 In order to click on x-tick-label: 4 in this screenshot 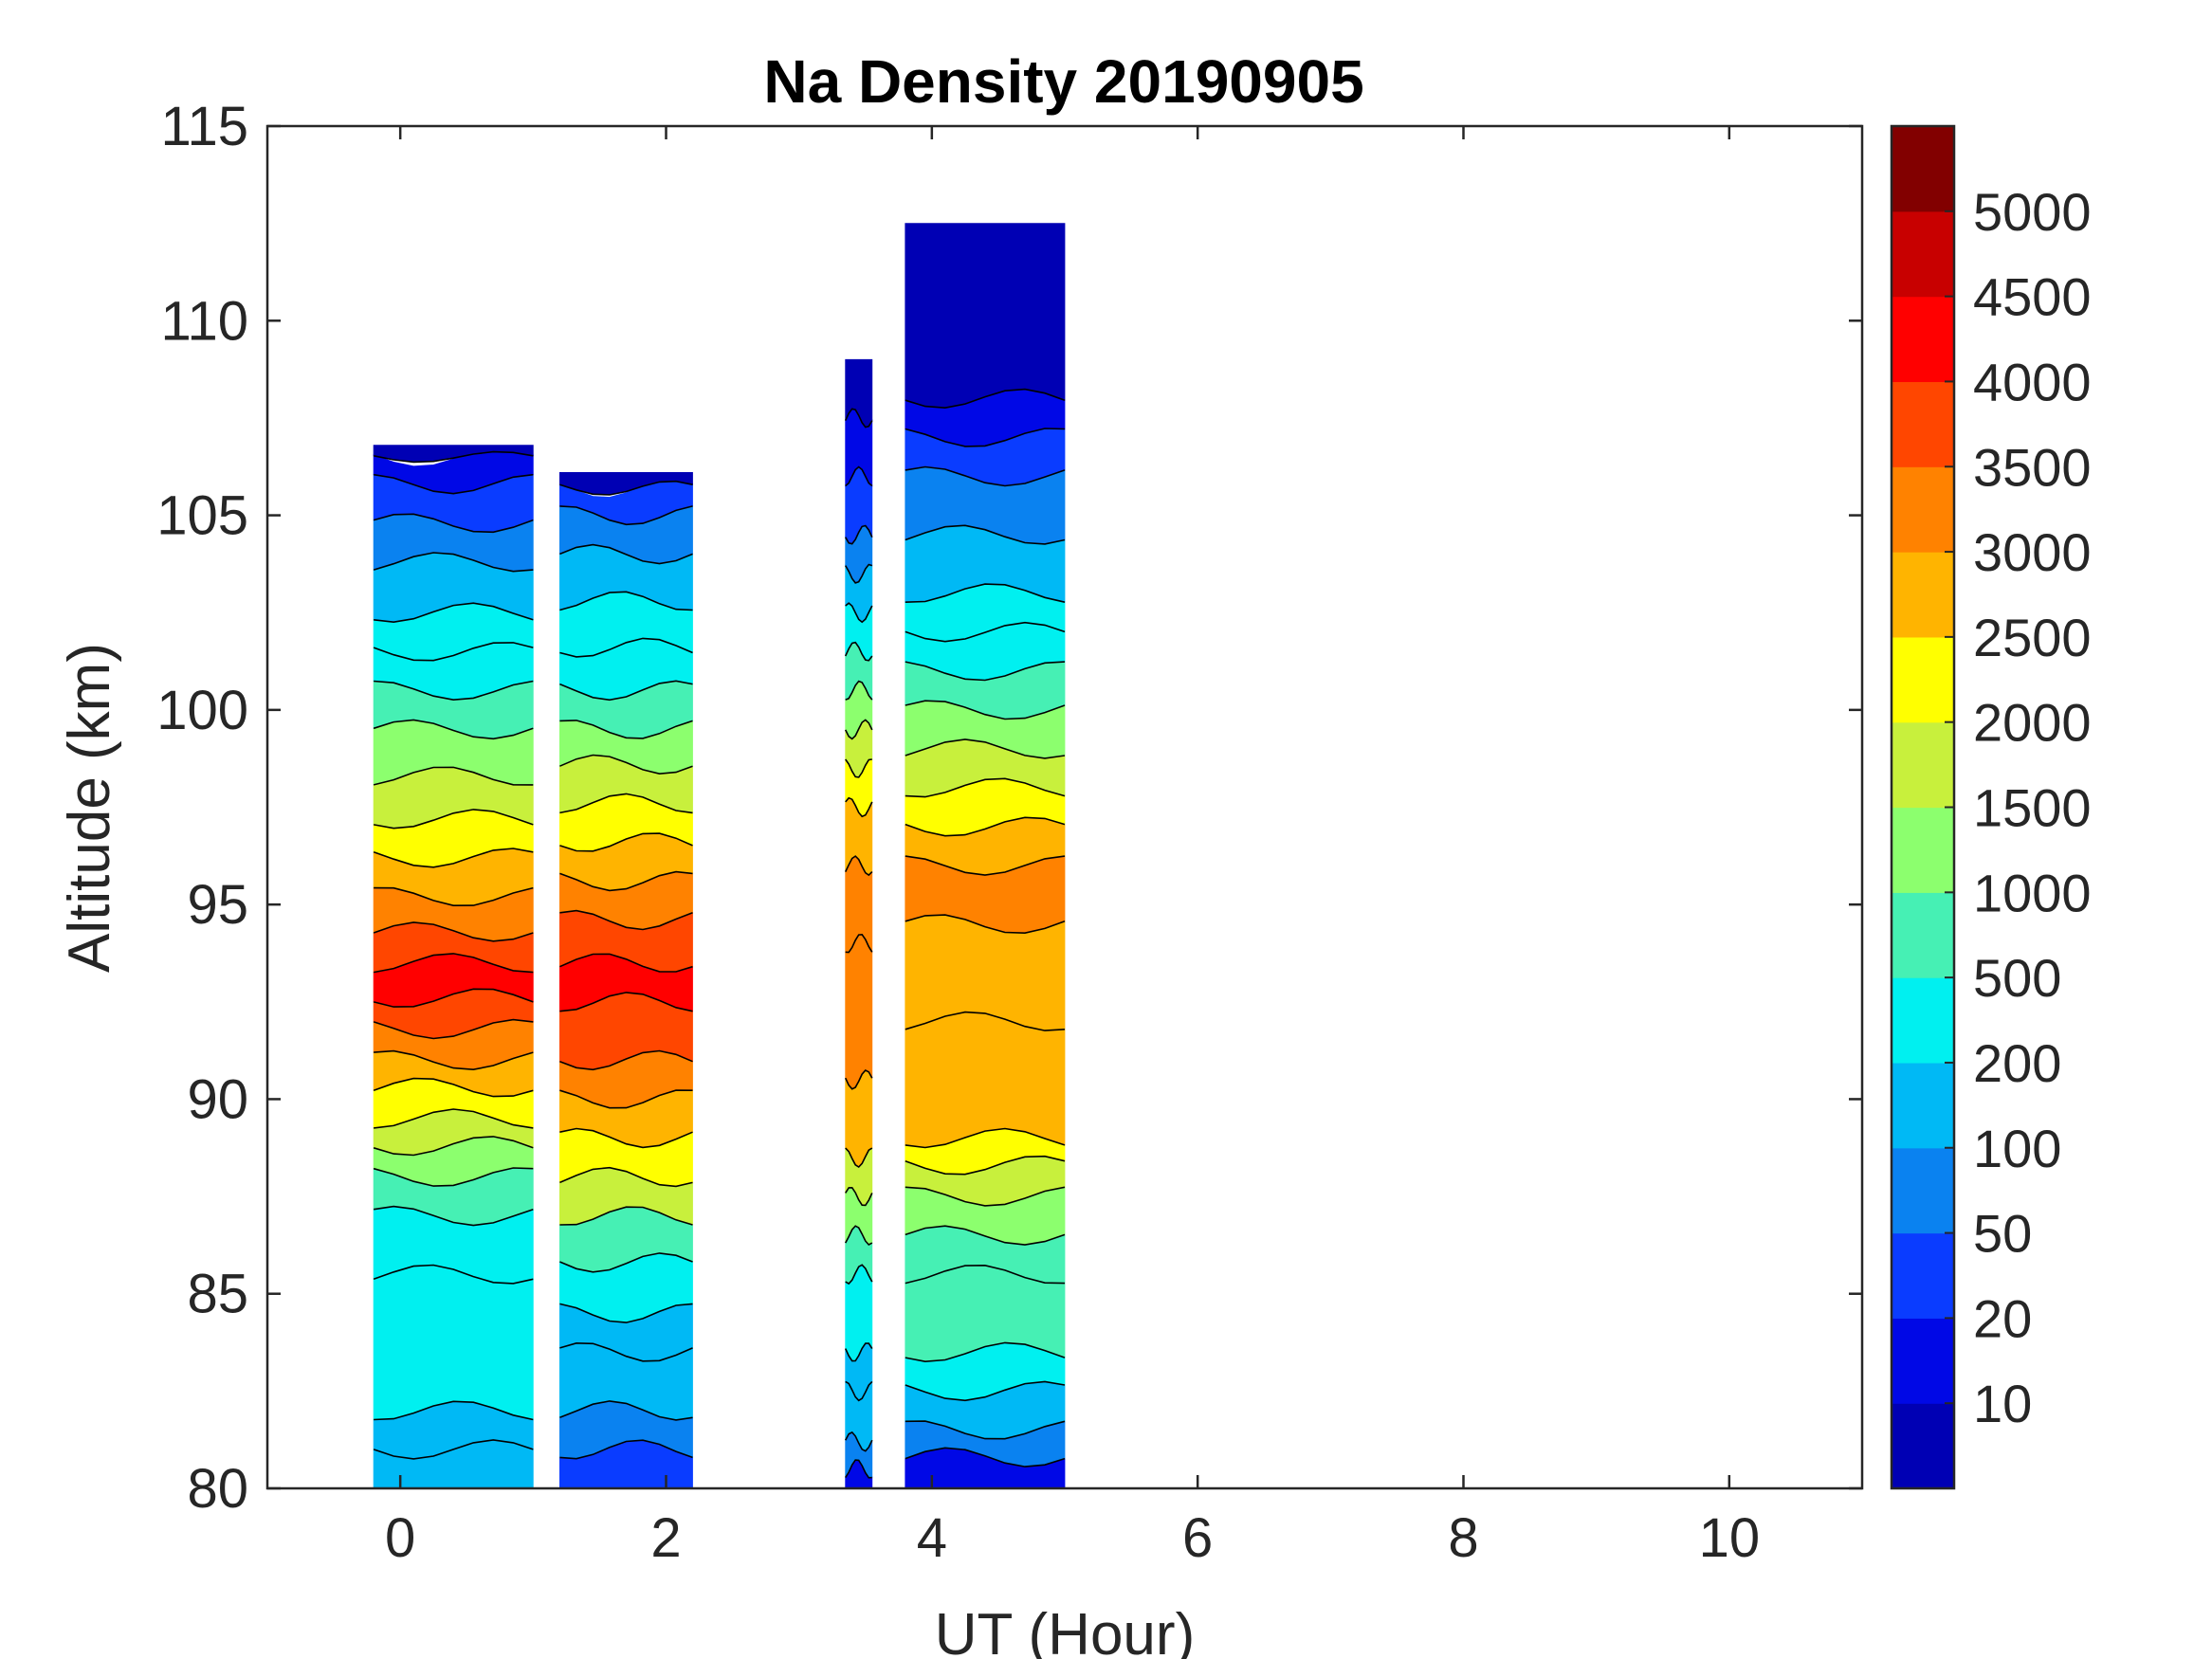, I will do `click(932, 1538)`.